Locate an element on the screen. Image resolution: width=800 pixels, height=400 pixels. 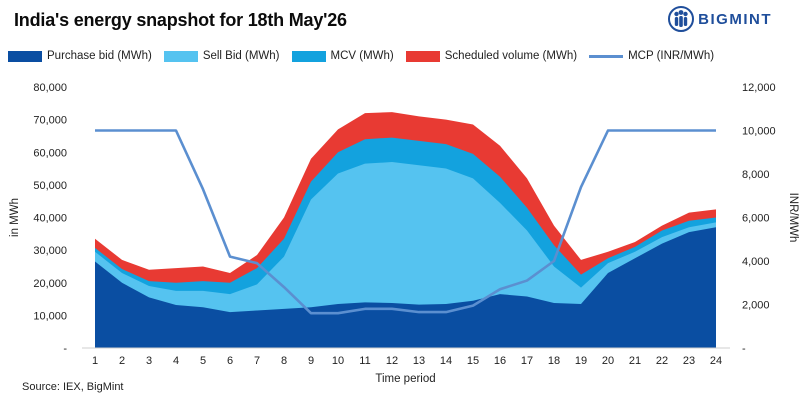
x-tick-label: 7 is located at coordinates (257, 361).